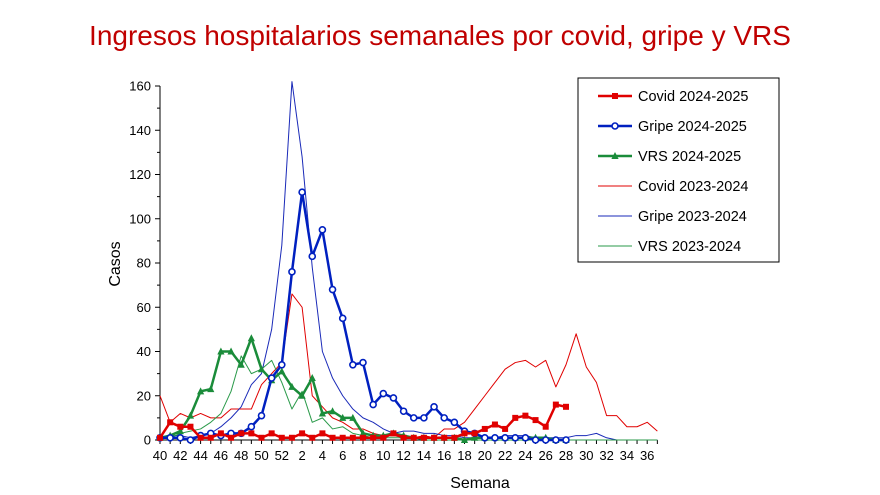  I want to click on x-tick-label: 42, so click(180, 455).